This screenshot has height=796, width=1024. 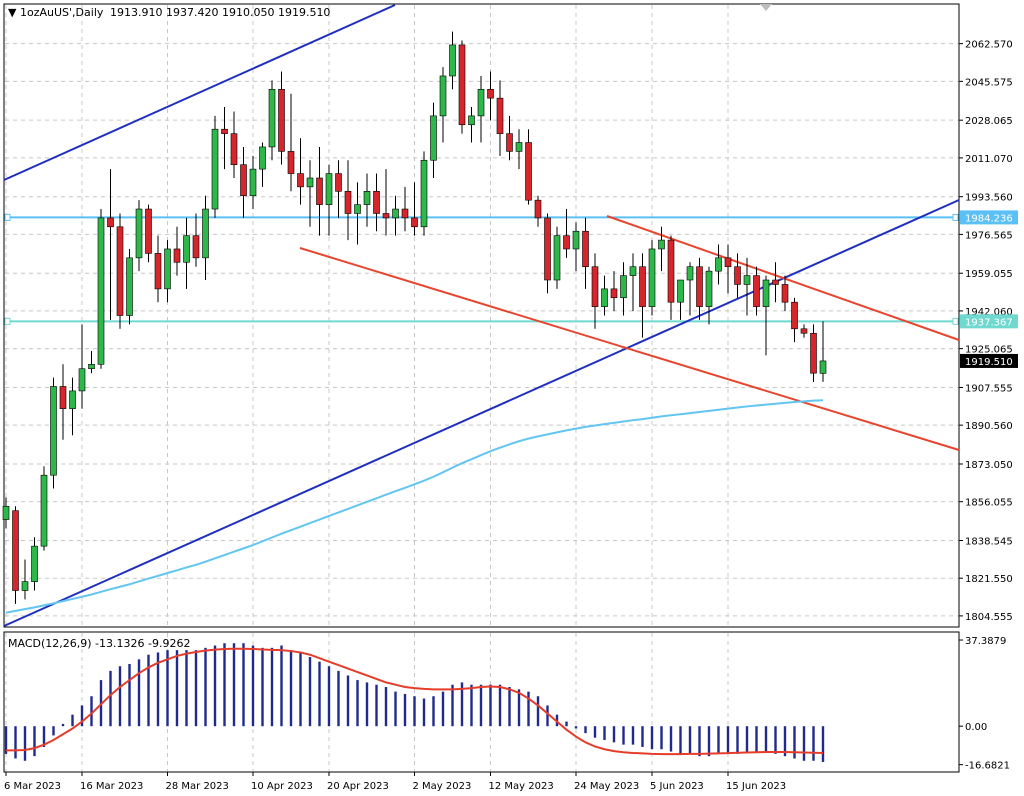 What do you see at coordinates (199, 92) in the screenshot?
I see `channel-upper-line` at bounding box center [199, 92].